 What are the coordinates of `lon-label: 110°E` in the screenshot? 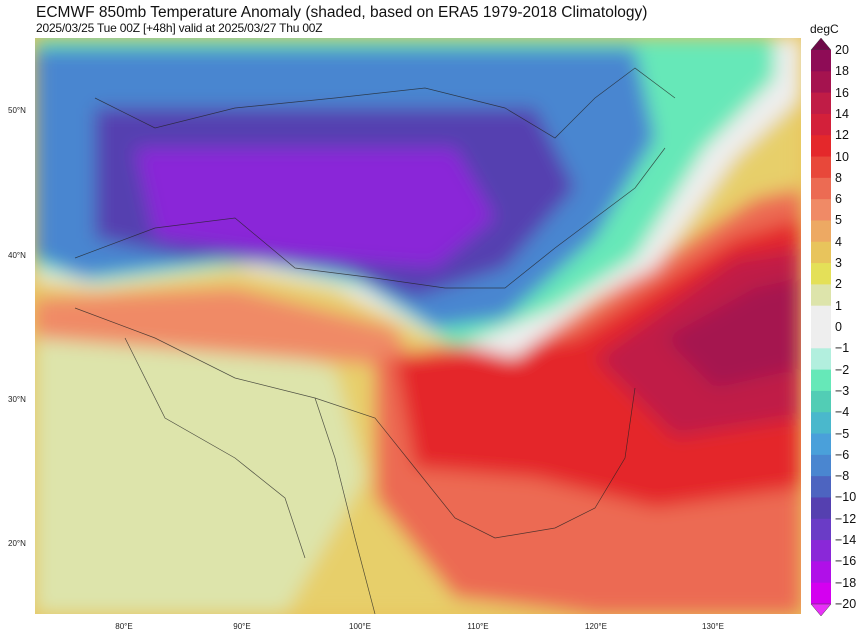 It's located at (478, 626).